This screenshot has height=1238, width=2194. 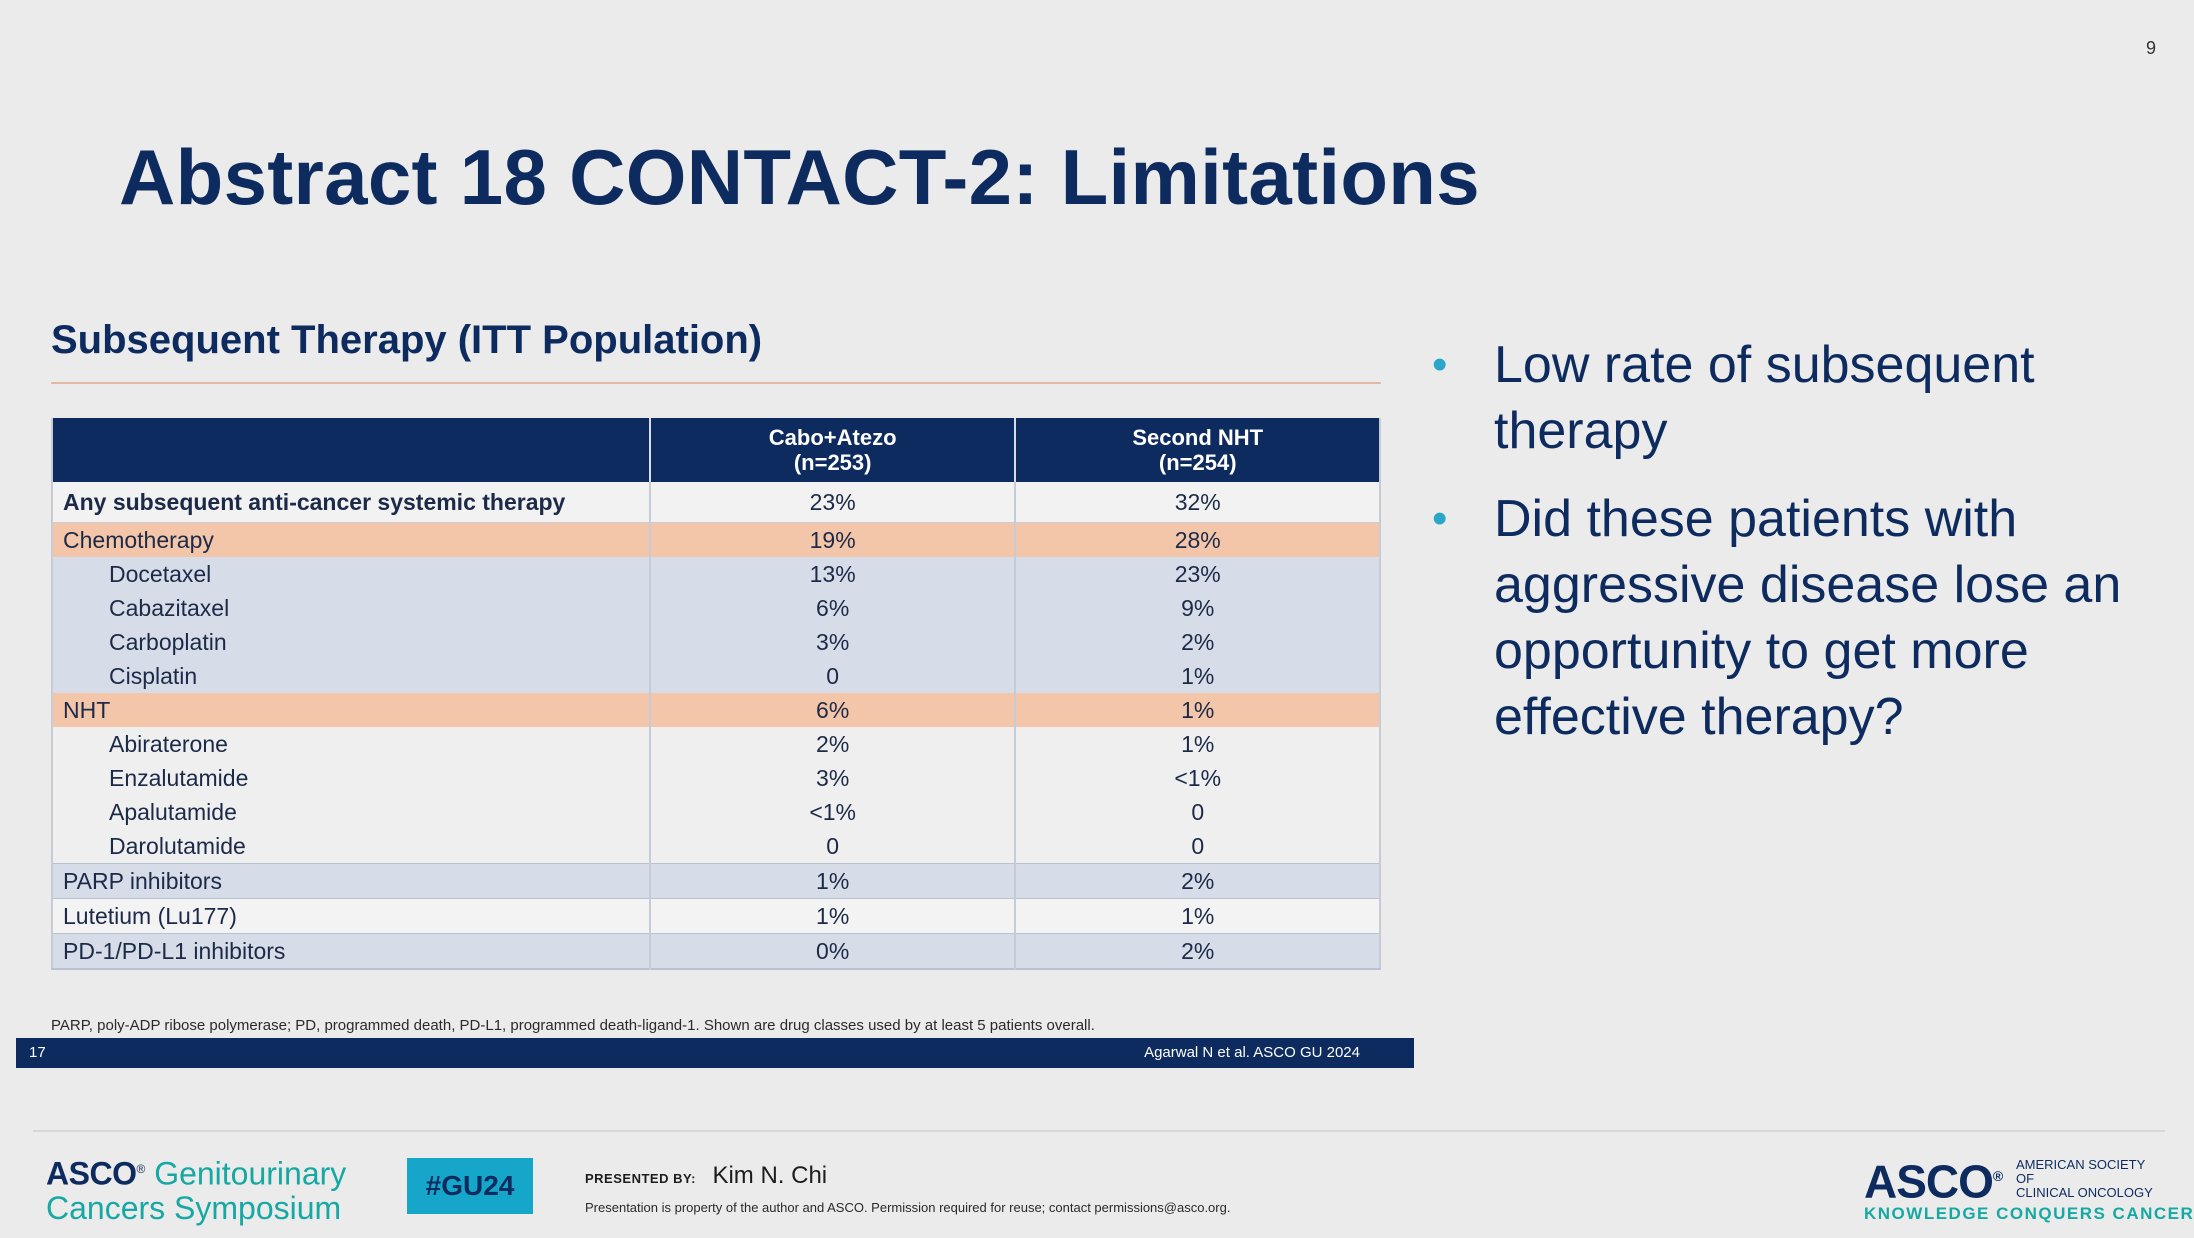 I want to click on header-cabo-atezo: Cabo+Atezo (n=253), so click(x=833, y=450).